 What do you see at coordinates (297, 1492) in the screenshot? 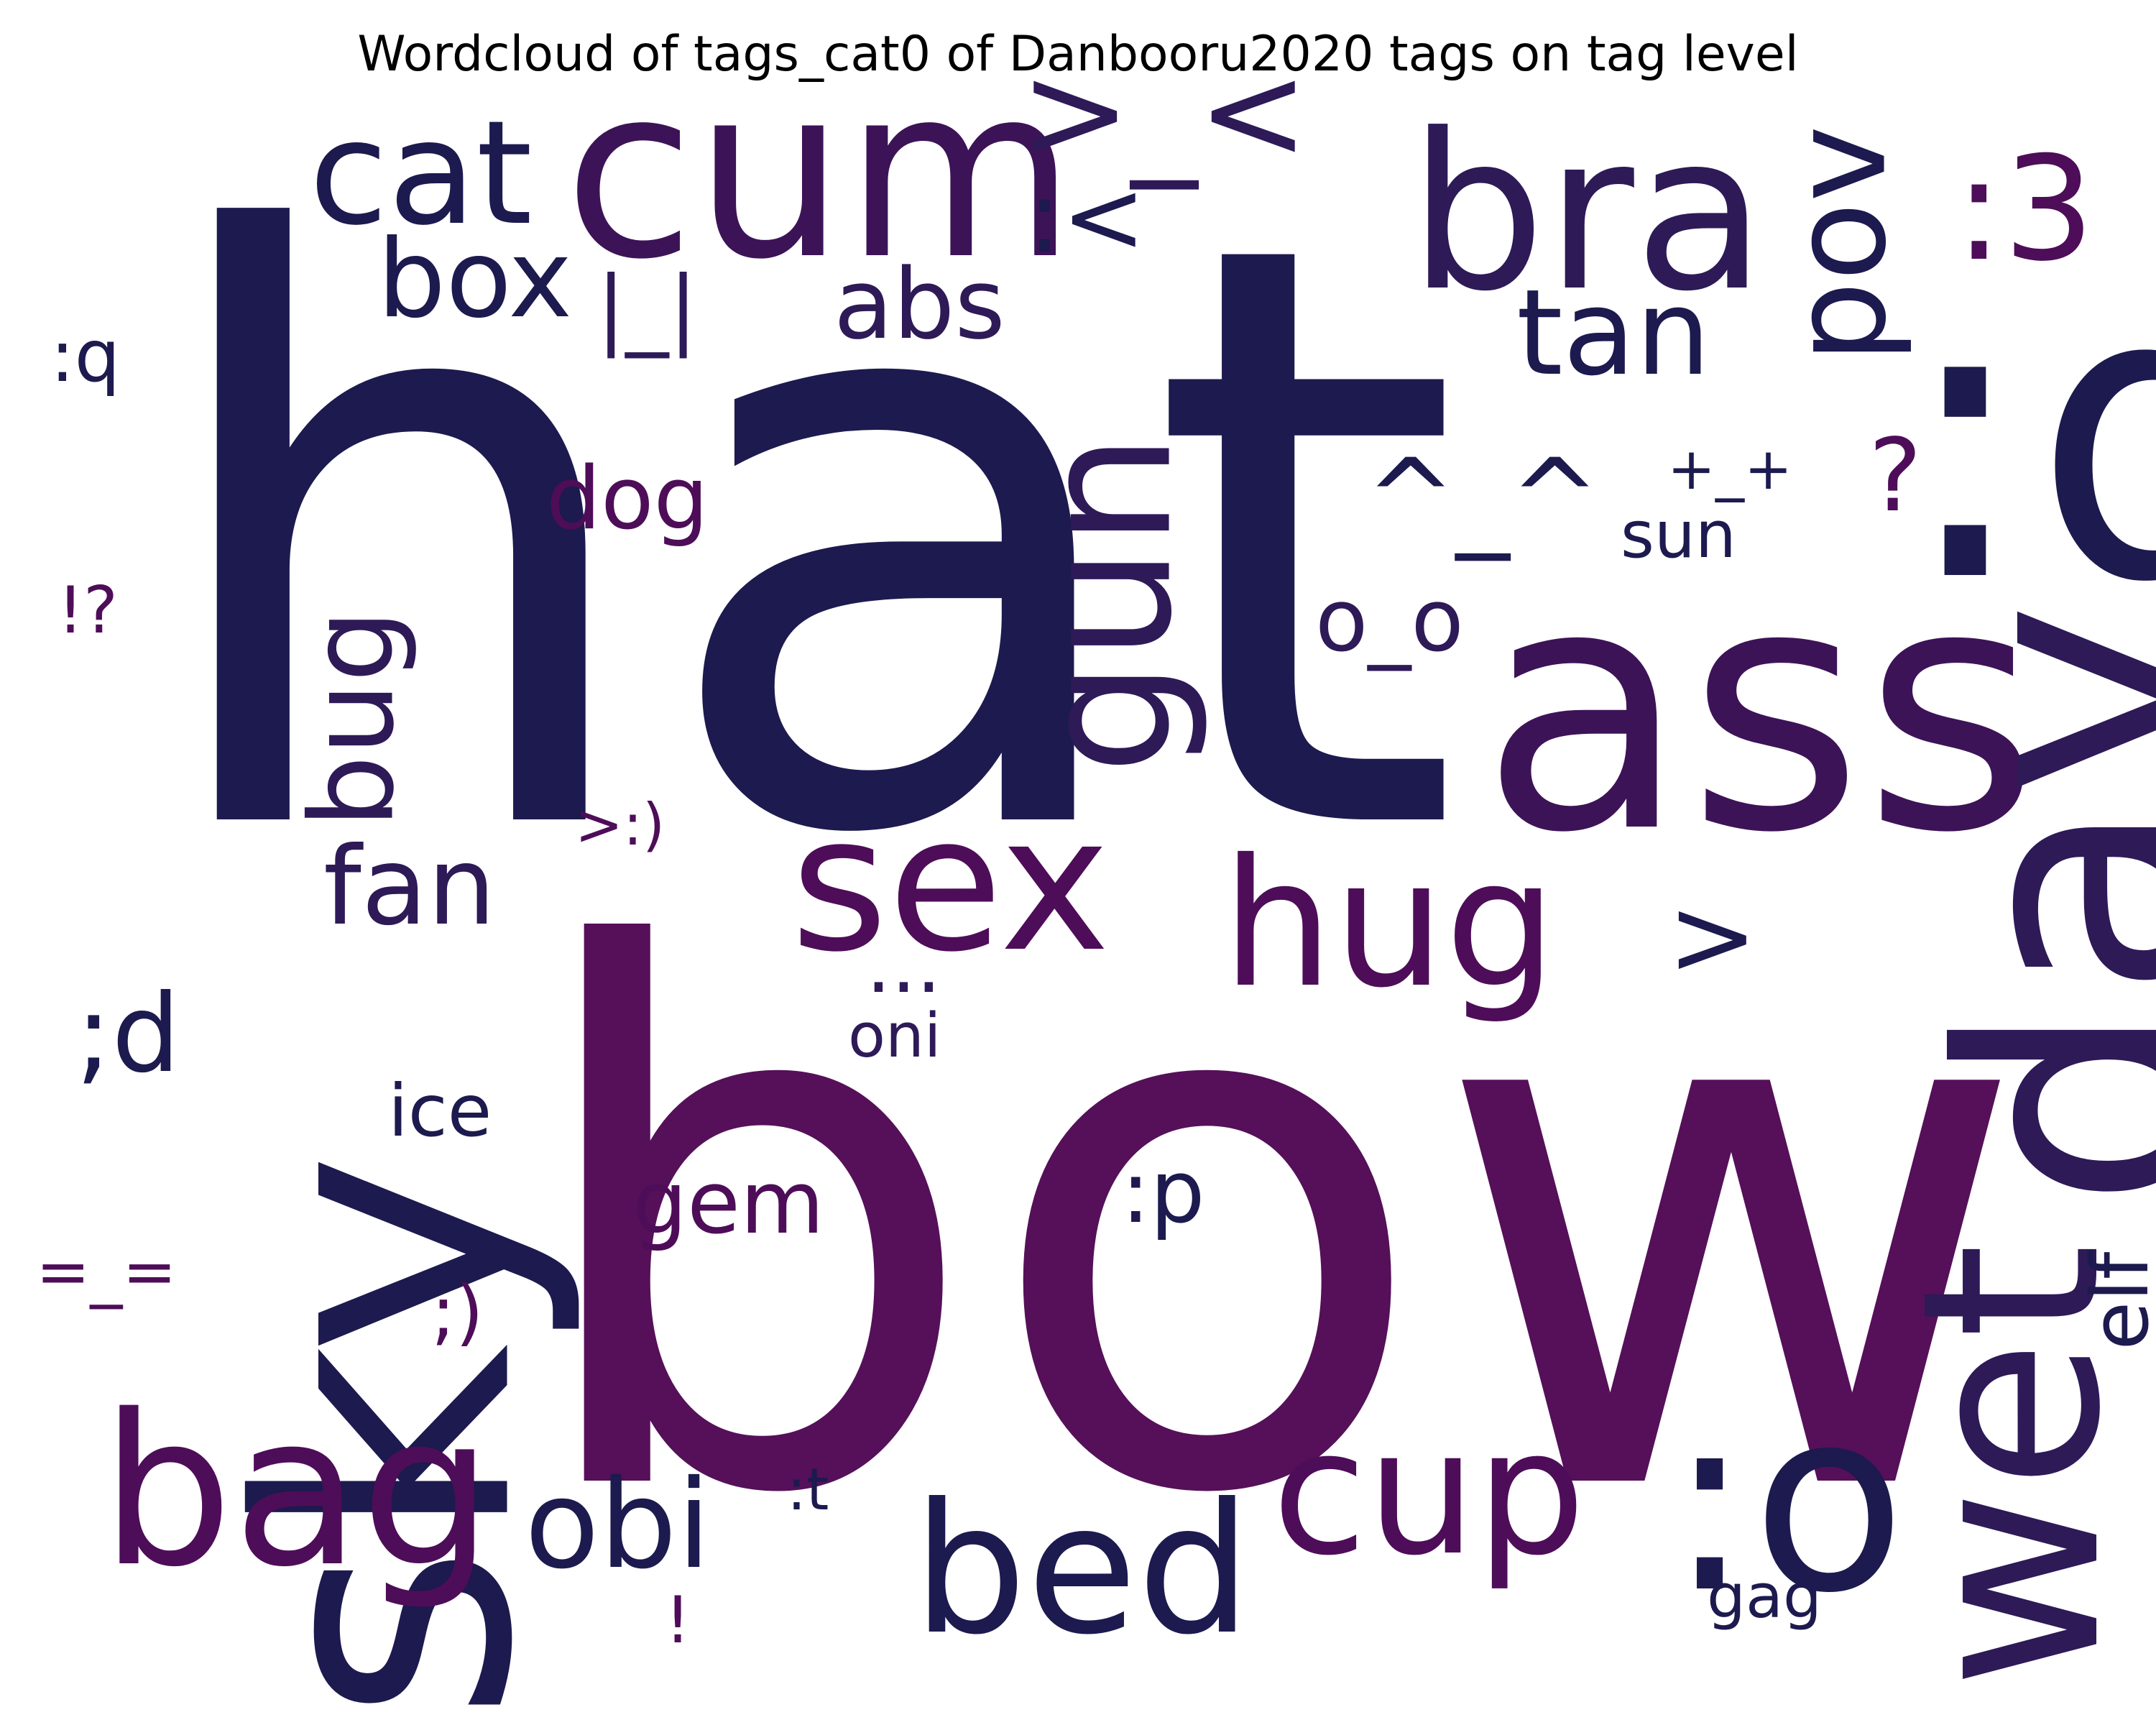
I see `cloud-word: bag` at bounding box center [297, 1492].